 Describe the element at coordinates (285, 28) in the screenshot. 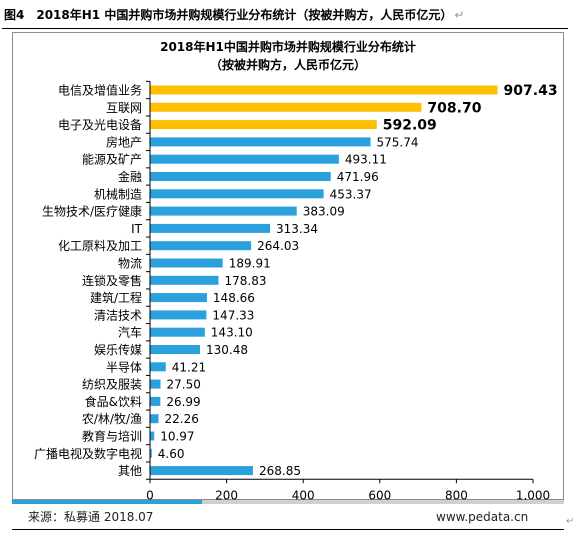

I see `caption-divider` at that location.